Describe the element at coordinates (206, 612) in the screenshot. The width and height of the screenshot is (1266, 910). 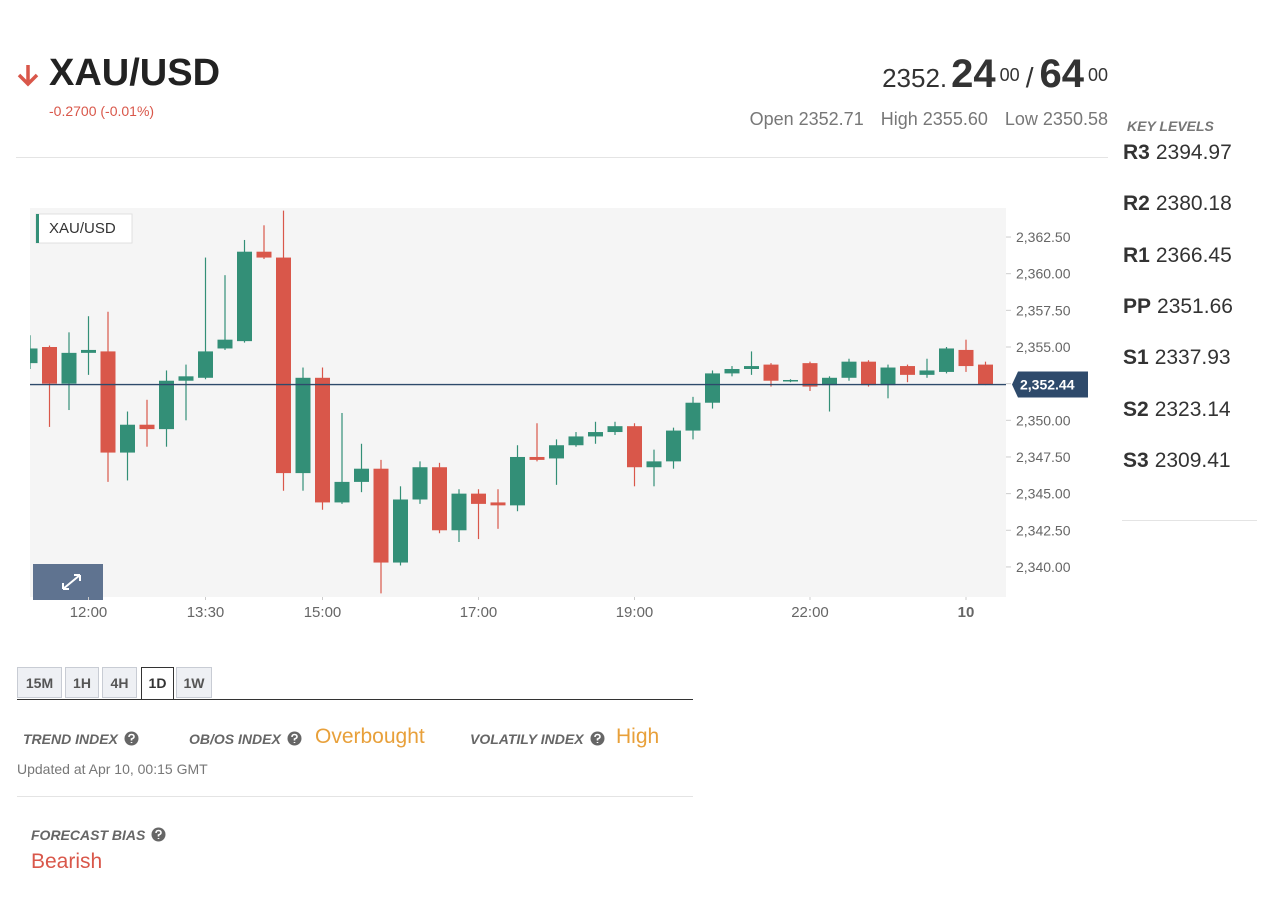
I see `x-tick-label: 13:30` at that location.